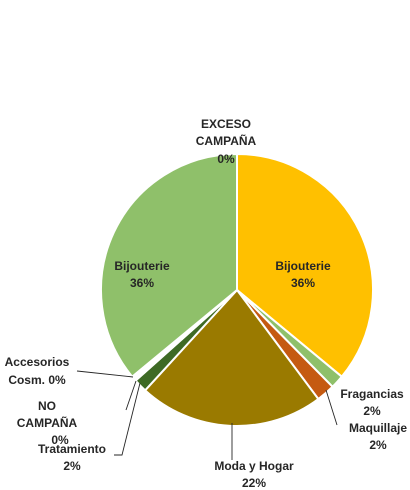 The width and height of the screenshot is (410, 490). What do you see at coordinates (226, 124) in the screenshot?
I see `data-label-0-0: EXCESO` at bounding box center [226, 124].